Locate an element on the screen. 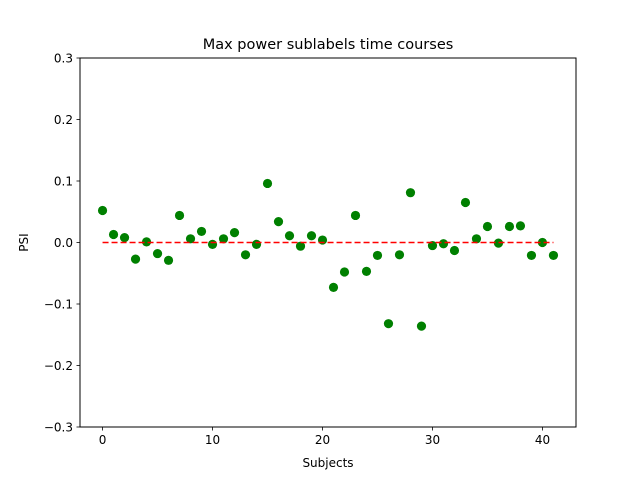  x-tick-label: 30 is located at coordinates (432, 440).